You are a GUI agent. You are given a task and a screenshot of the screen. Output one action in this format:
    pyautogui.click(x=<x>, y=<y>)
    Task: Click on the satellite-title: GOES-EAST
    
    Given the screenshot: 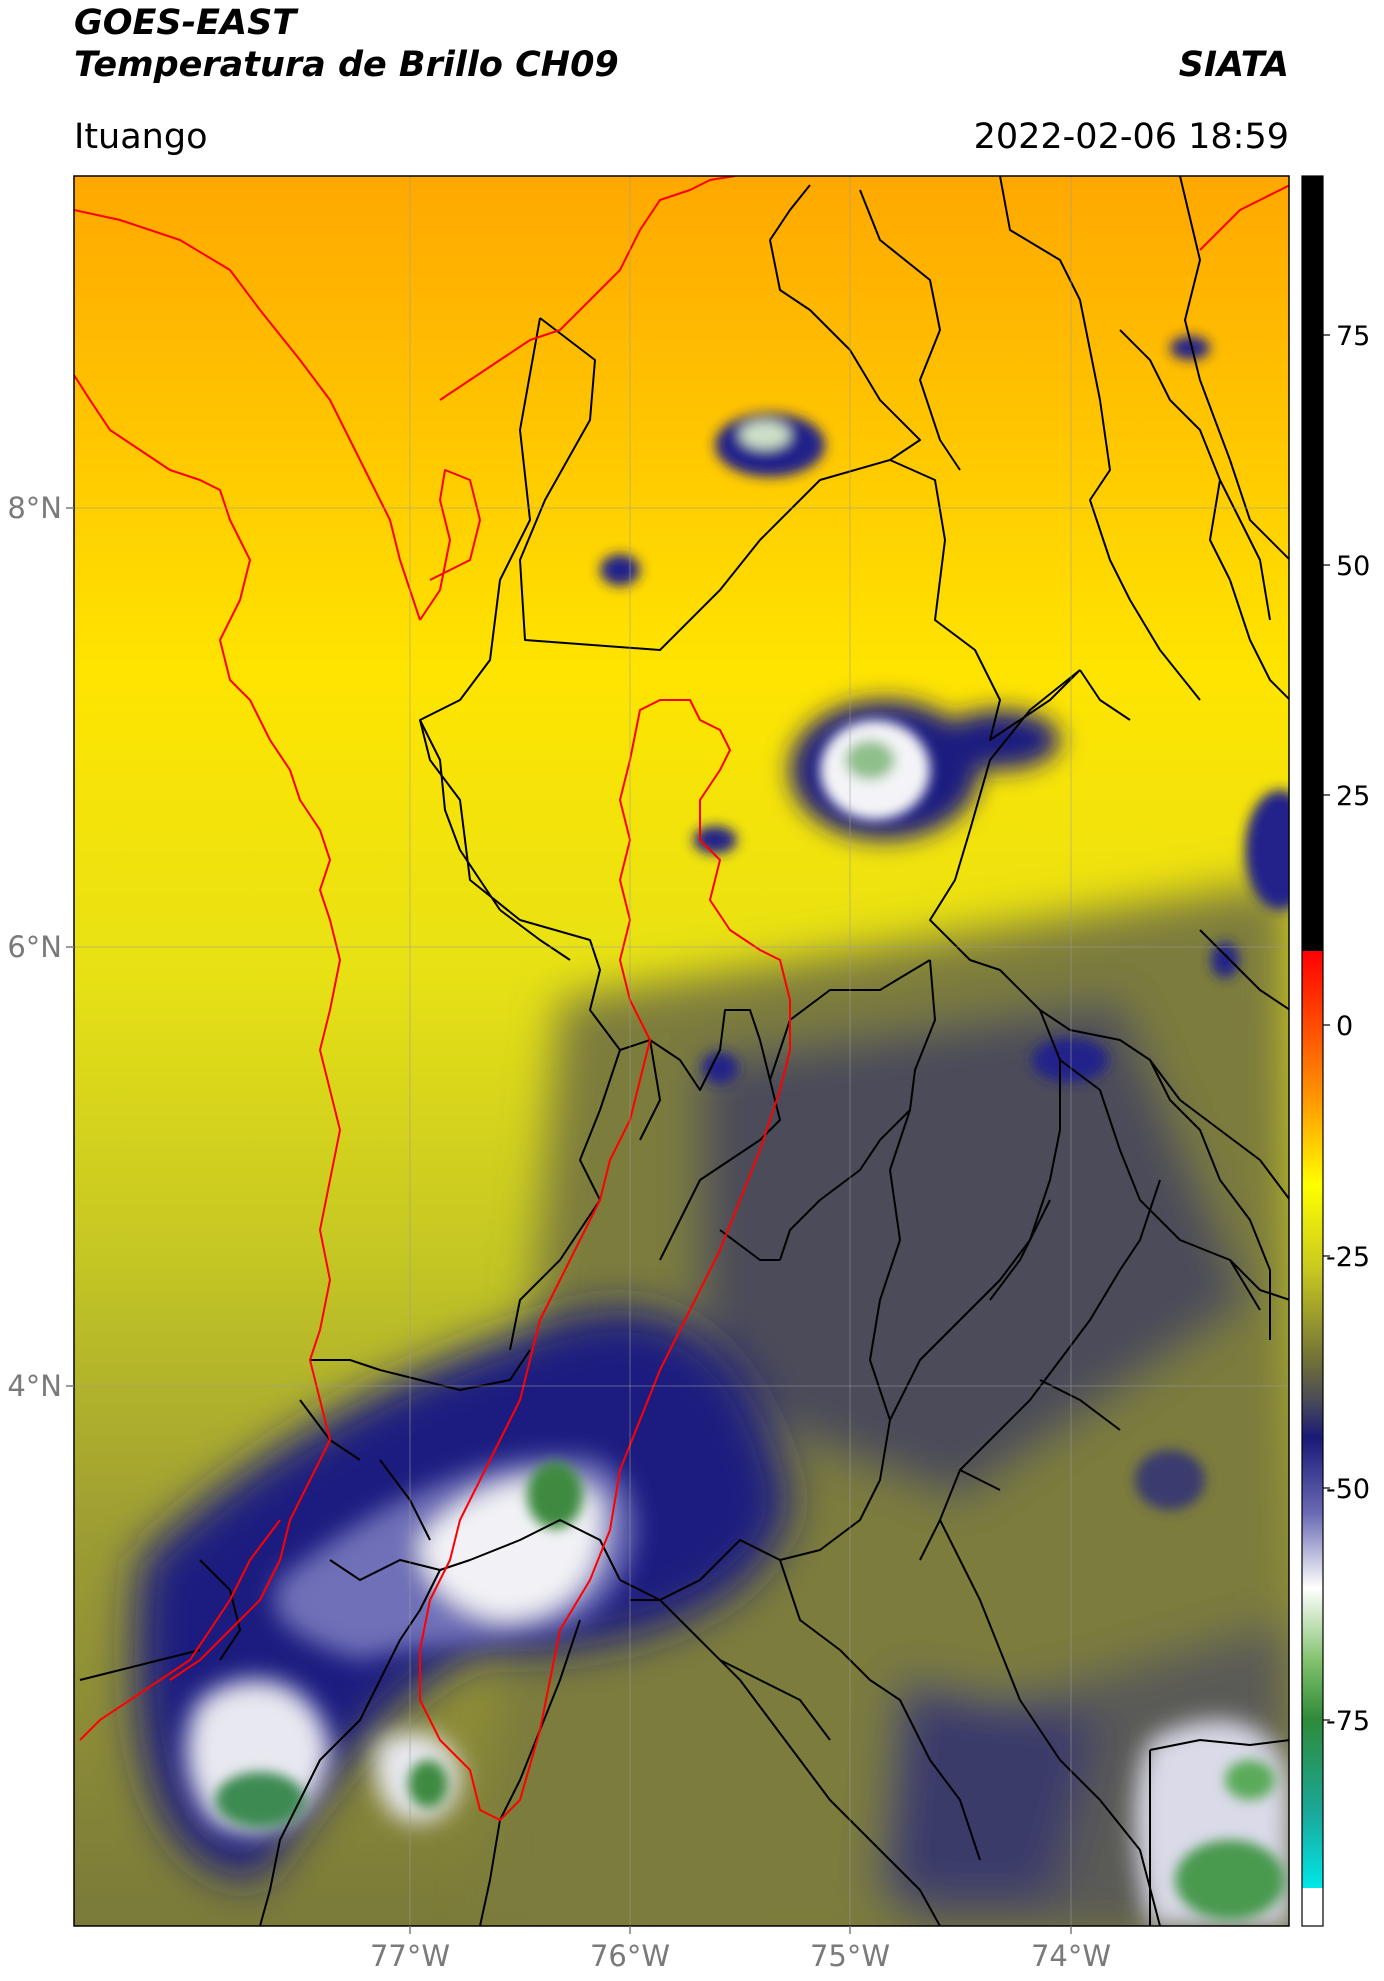 What is the action you would take?
    pyautogui.click(x=185, y=23)
    